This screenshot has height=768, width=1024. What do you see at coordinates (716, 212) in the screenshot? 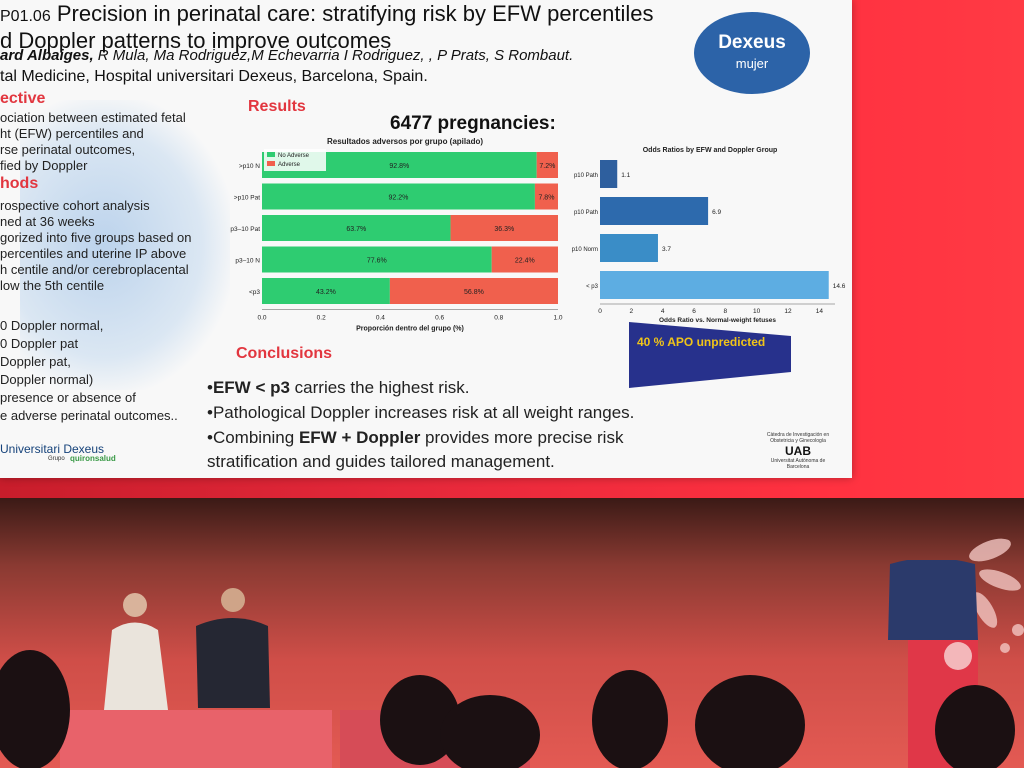
I see `chart2-data-label: 6.9` at bounding box center [716, 212].